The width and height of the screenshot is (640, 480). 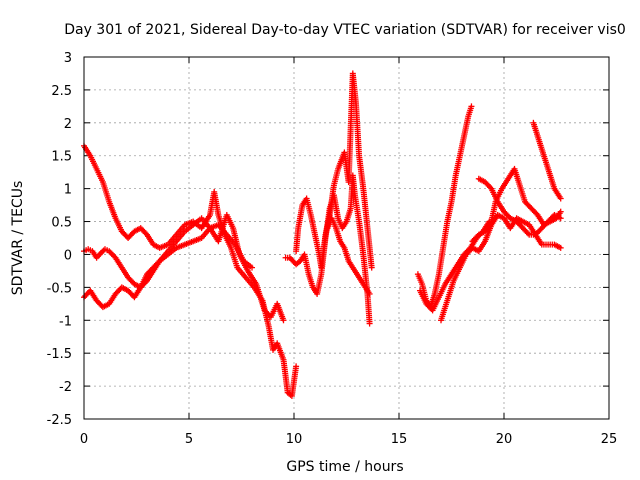 What do you see at coordinates (68, 255) in the screenshot?
I see `y-tick-label: 0` at bounding box center [68, 255].